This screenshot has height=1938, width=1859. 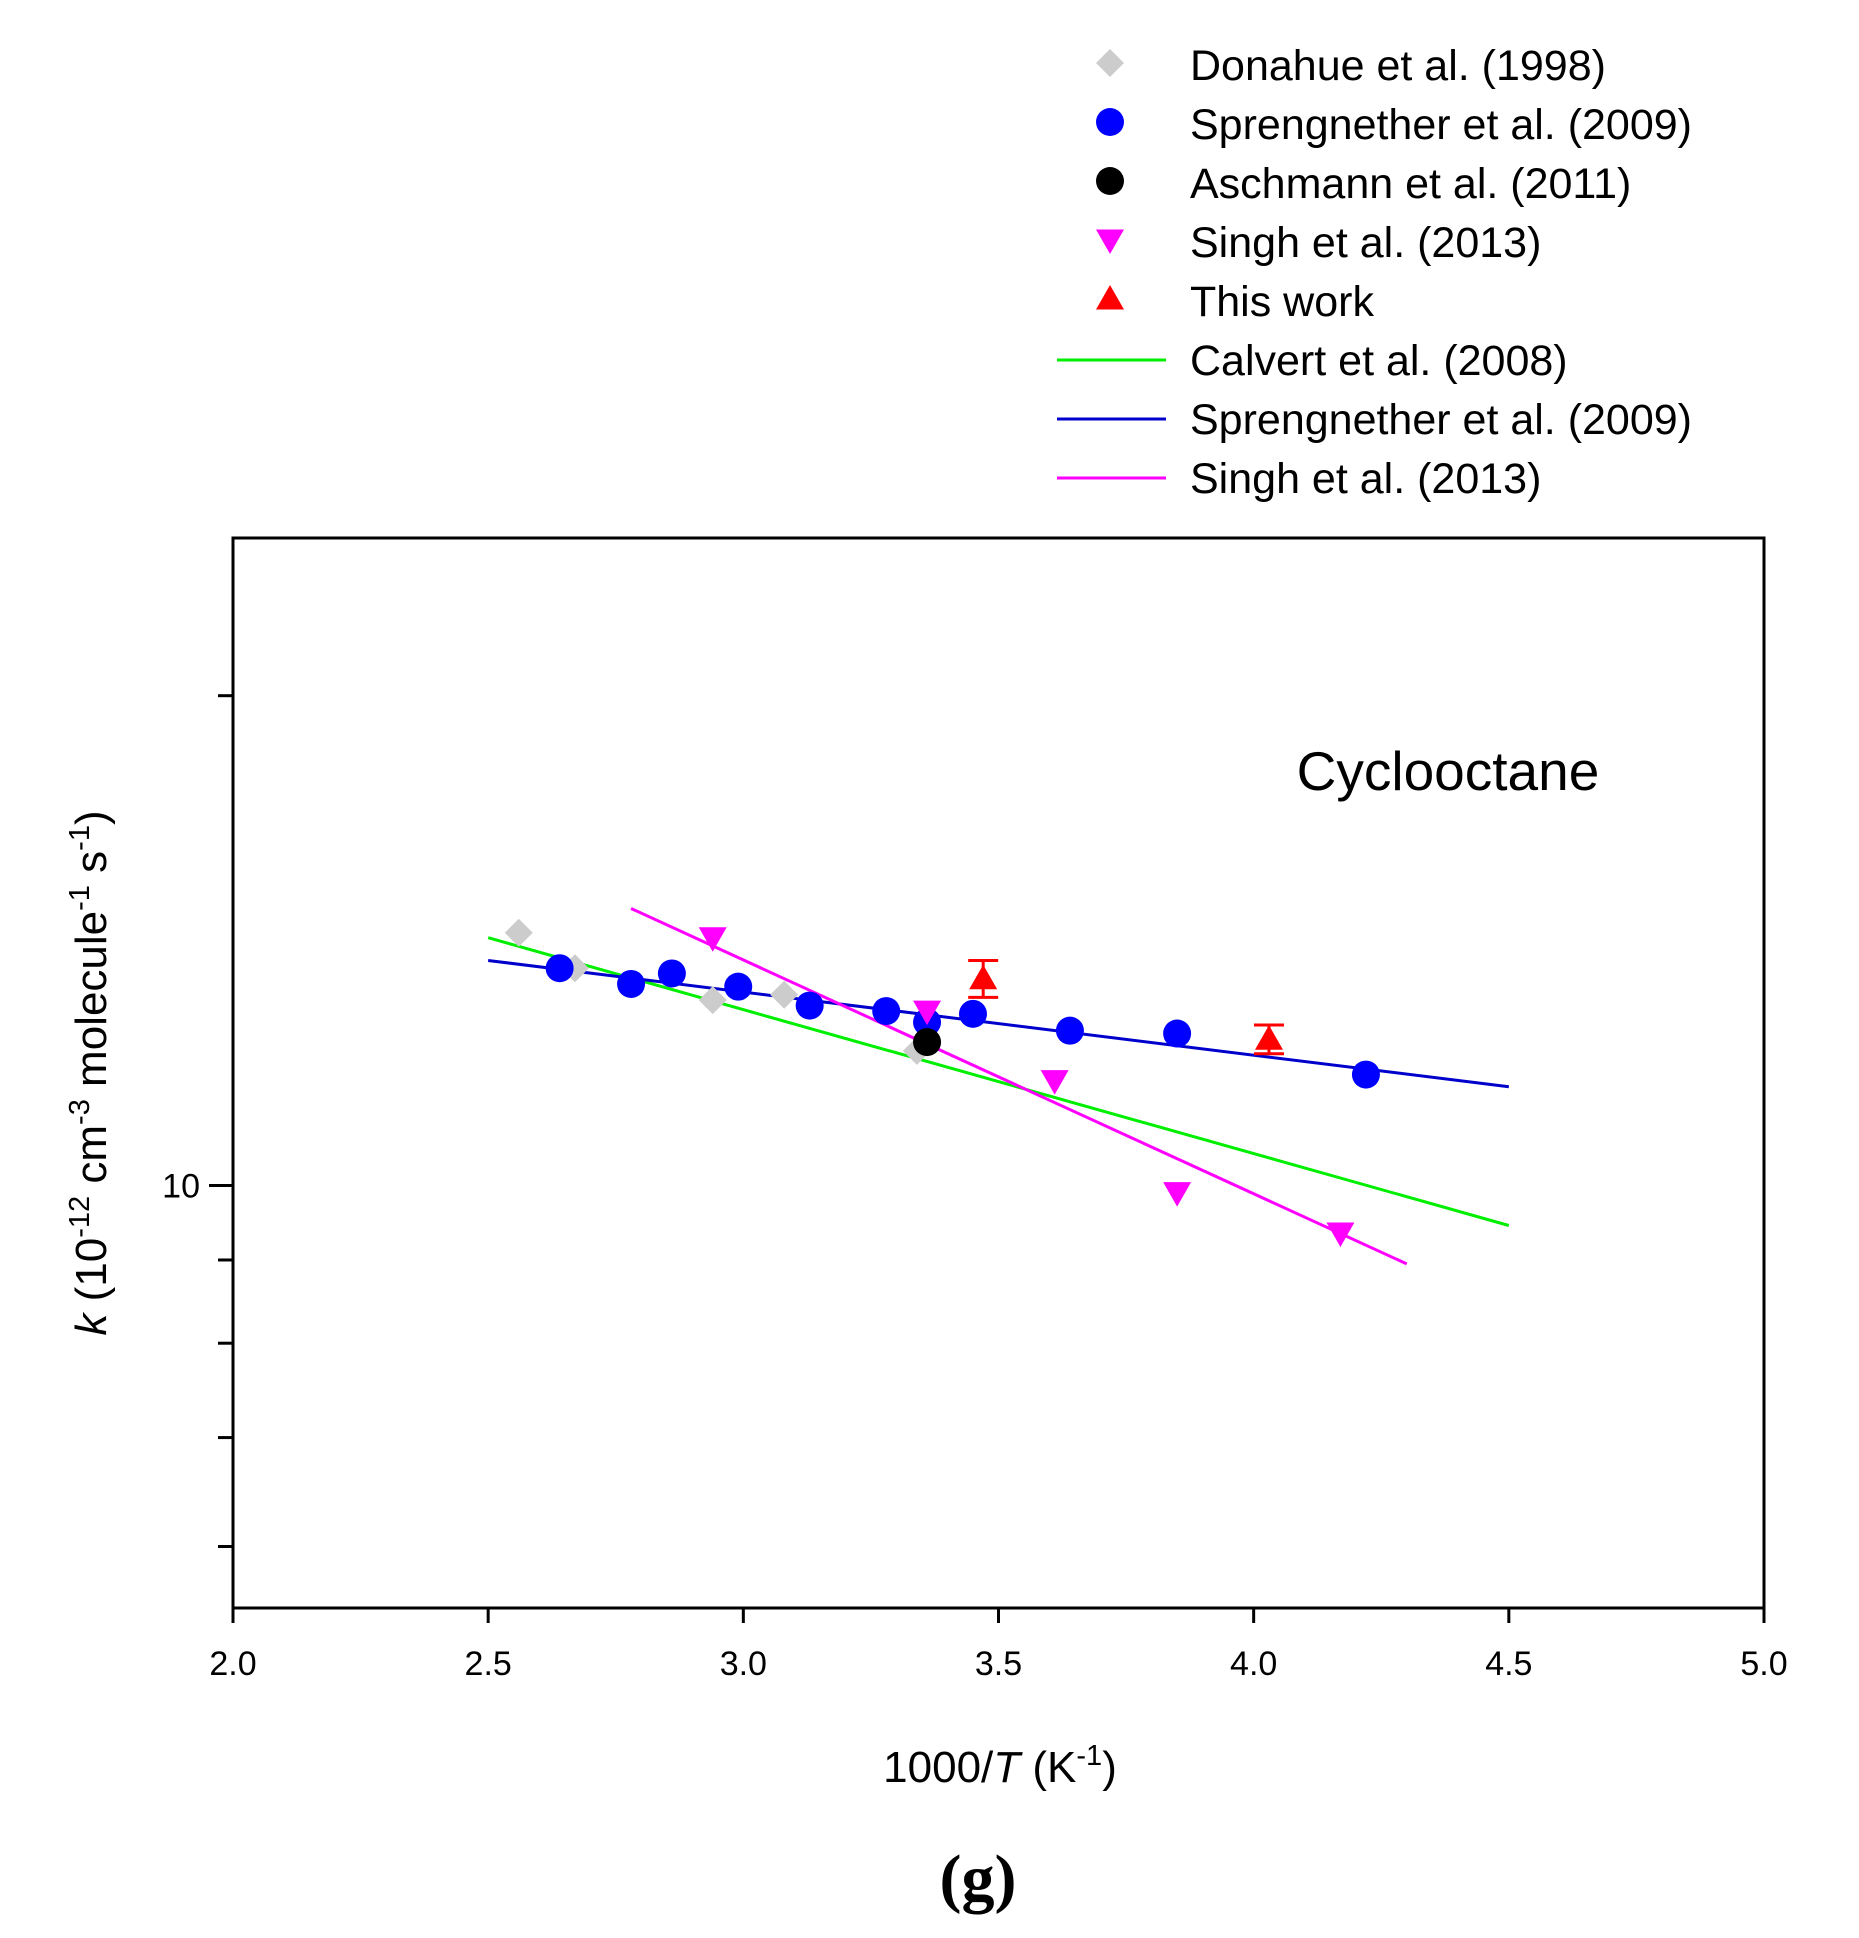 I want to click on x-axis-title: 1000/T (K-1), so click(x=1000, y=1766).